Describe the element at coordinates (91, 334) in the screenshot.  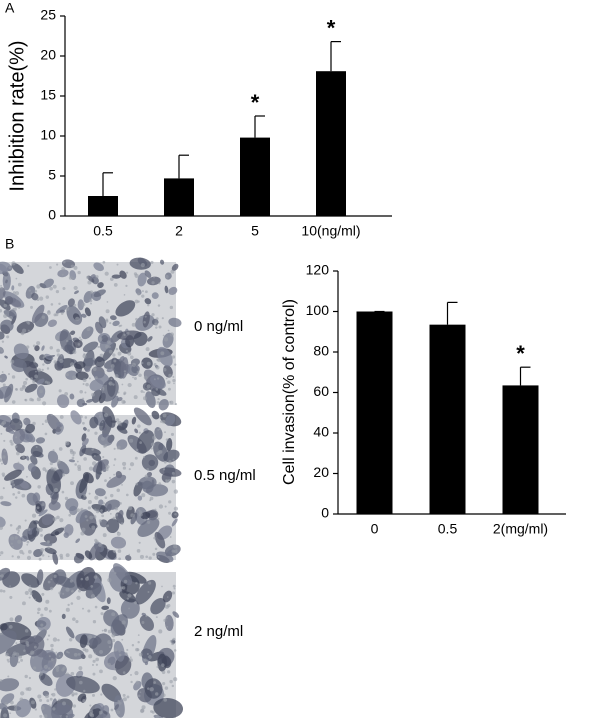
I see `micrograph` at that location.